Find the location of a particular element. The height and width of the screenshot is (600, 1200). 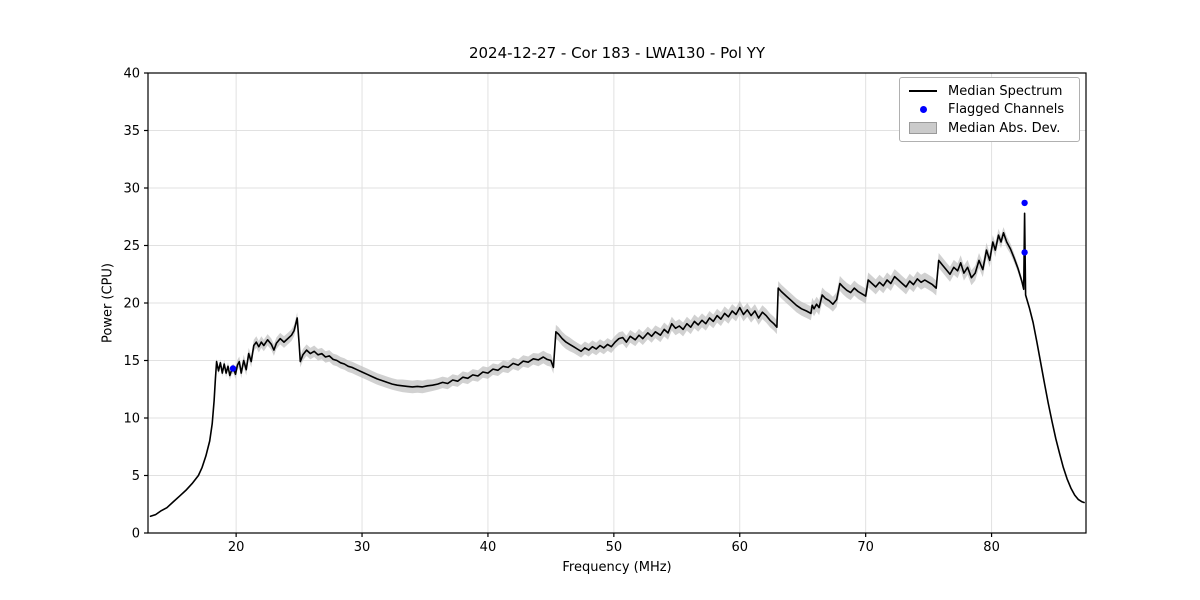

legend-label-median-spectrum: Median Spectrum is located at coordinates (1005, 91).